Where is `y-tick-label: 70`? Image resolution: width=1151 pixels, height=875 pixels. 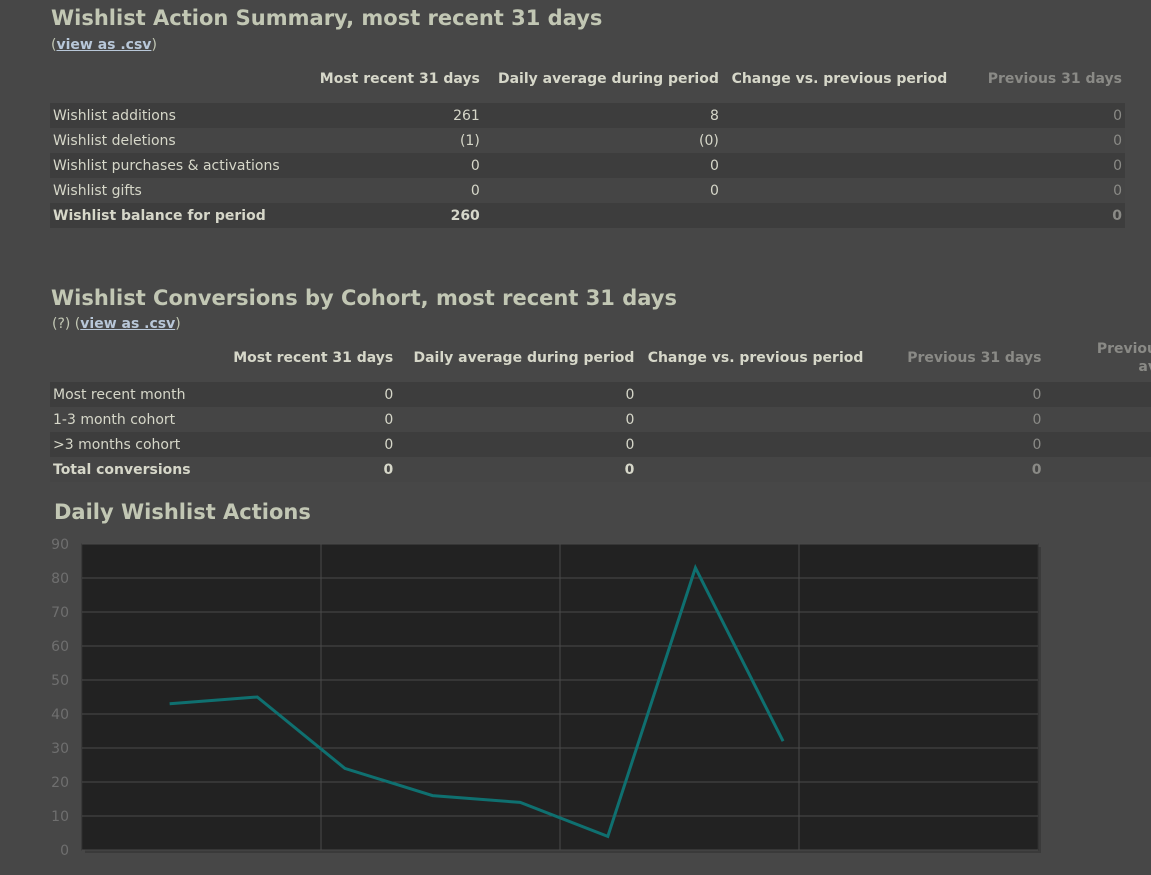 y-tick-label: 70 is located at coordinates (60, 613).